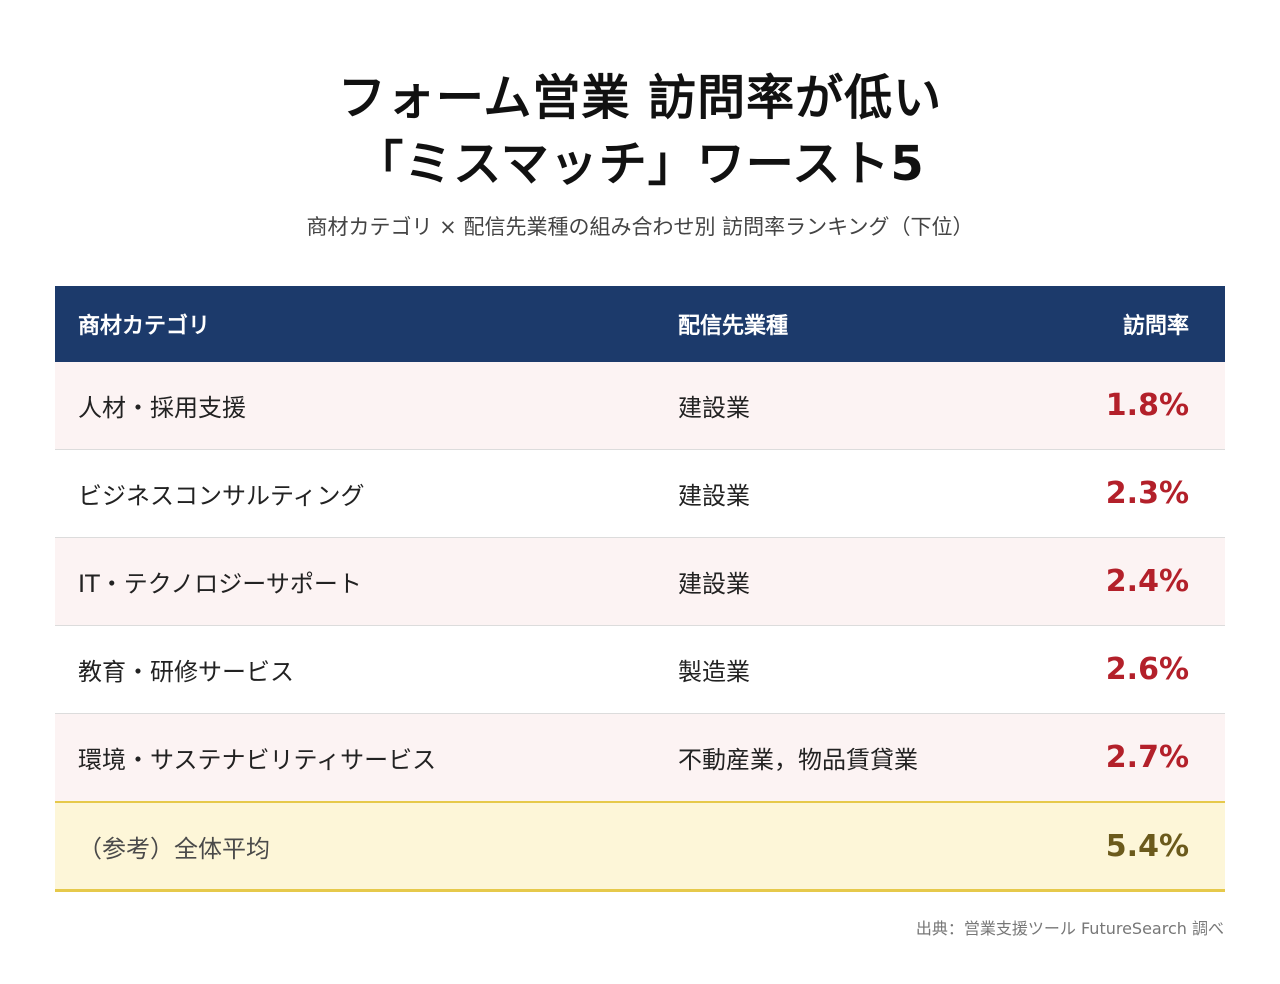 The width and height of the screenshot is (1280, 984). I want to click on average-label: （参考）全体平均, so click(174, 848).